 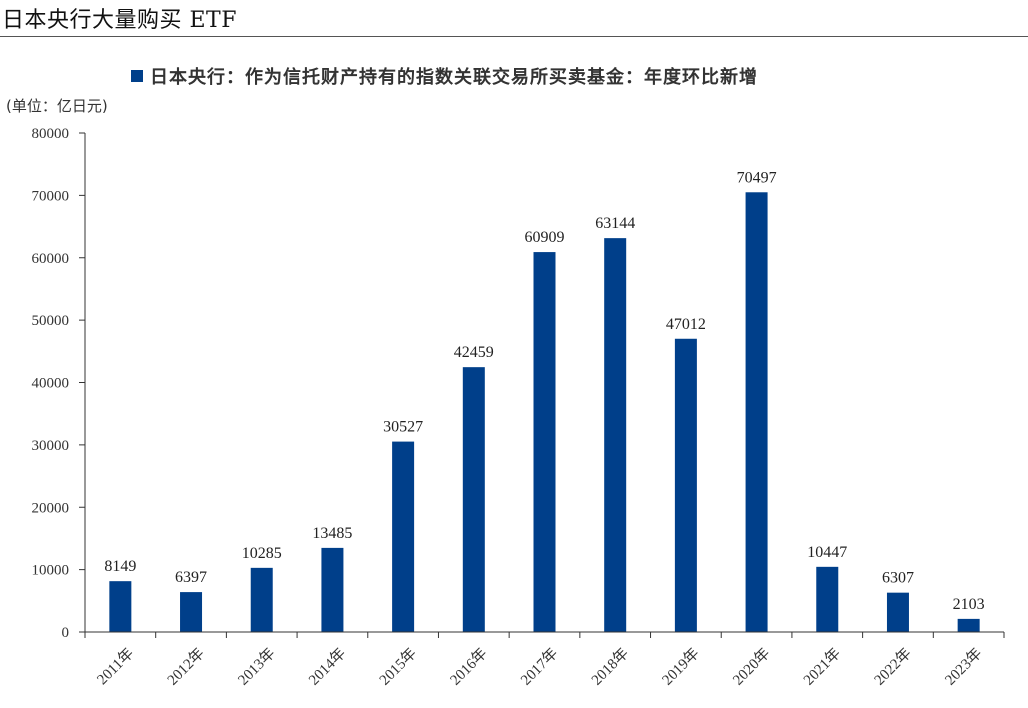 I want to click on x-tick-label: 2011年, so click(x=115, y=666).